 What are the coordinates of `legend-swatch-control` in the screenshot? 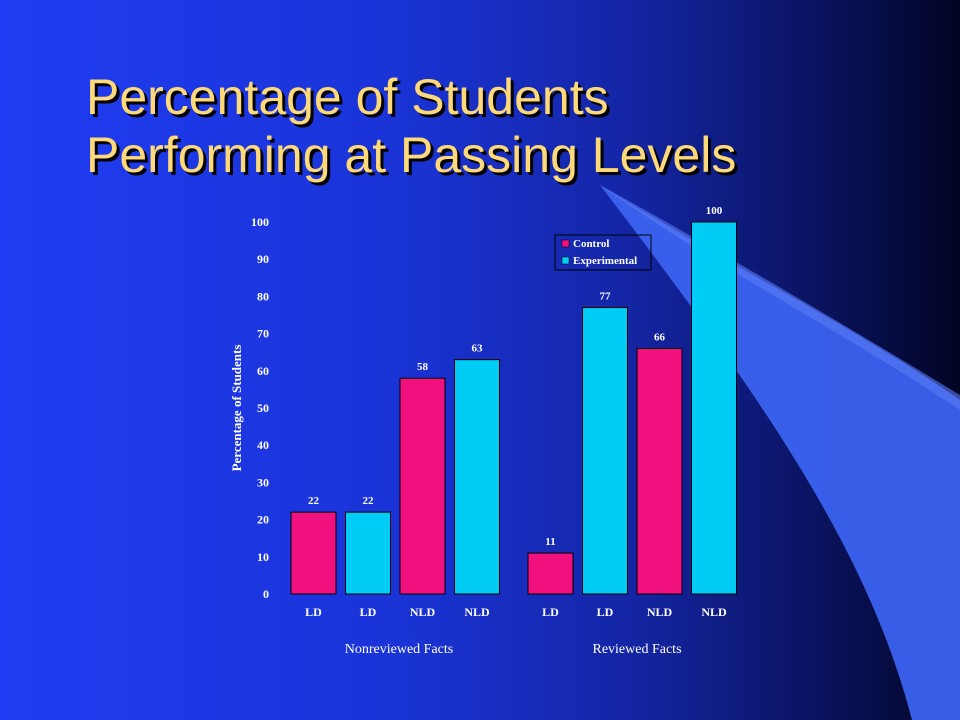 It's located at (565, 243).